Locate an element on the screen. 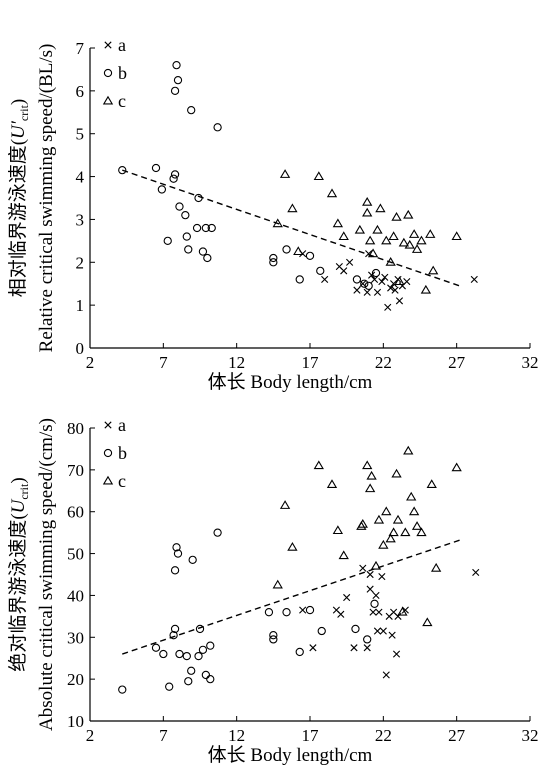 The width and height of the screenshot is (544, 777). y-tick-label: 10 is located at coordinates (75, 721).